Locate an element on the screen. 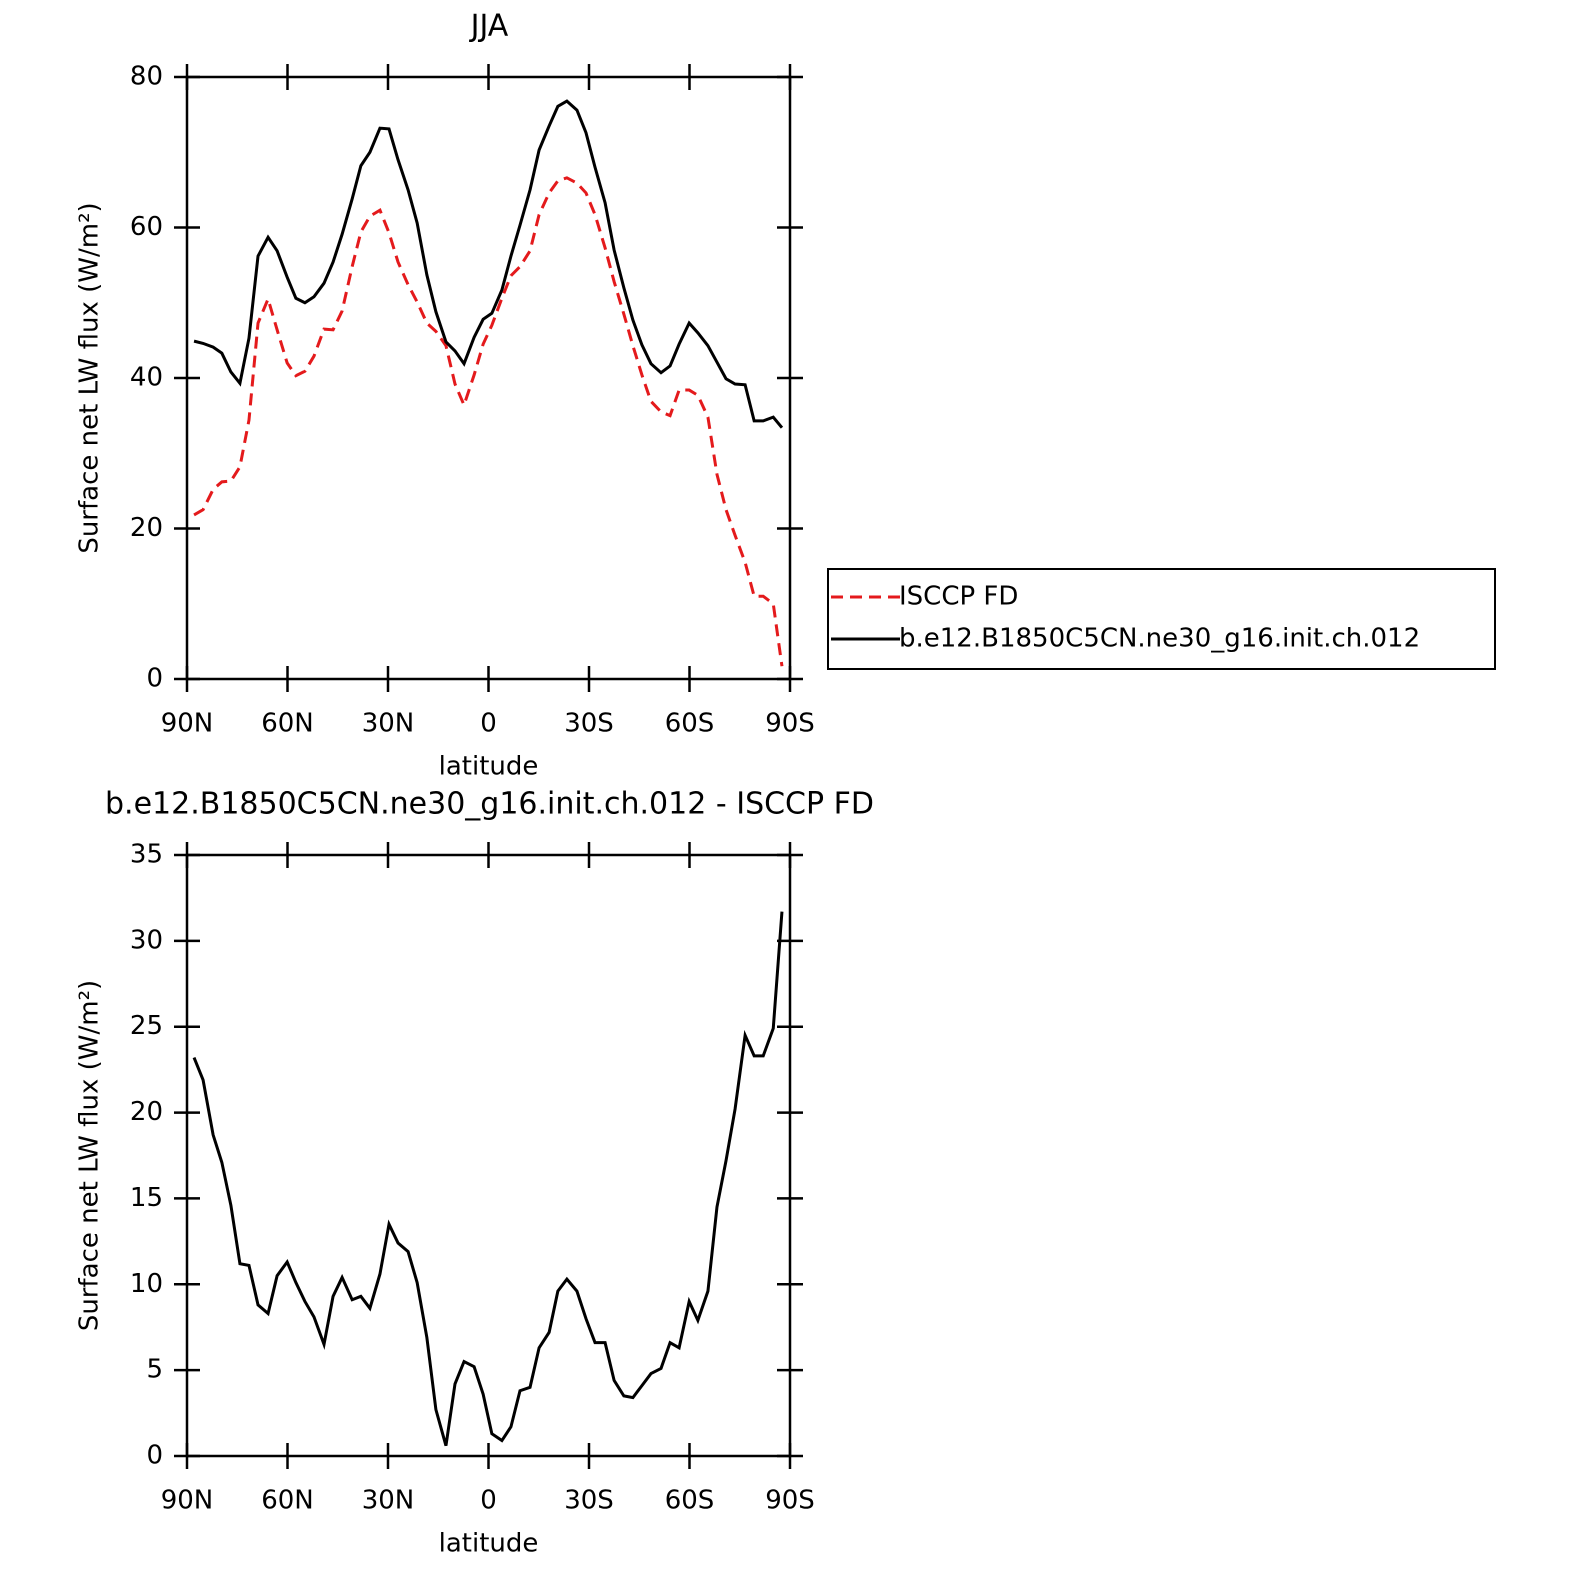  chart-title: JJA is located at coordinates (489, 26).